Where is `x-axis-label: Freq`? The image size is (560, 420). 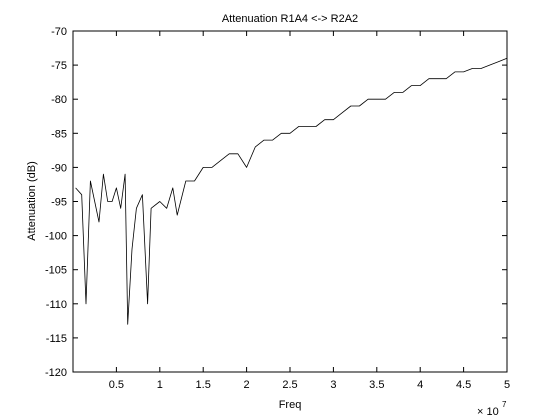
x-axis-label: Freq is located at coordinates (290, 405).